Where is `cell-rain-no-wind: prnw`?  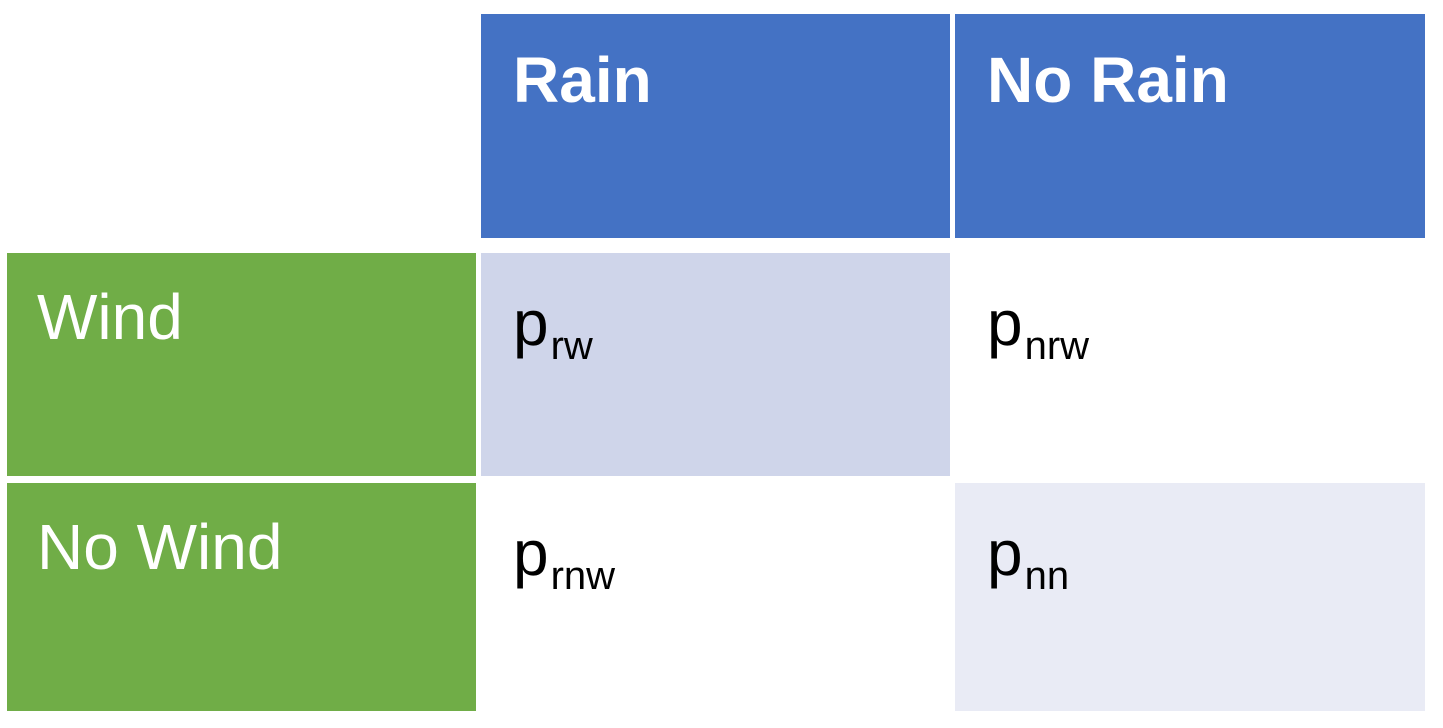 cell-rain-no-wind: prnw is located at coordinates (715, 597).